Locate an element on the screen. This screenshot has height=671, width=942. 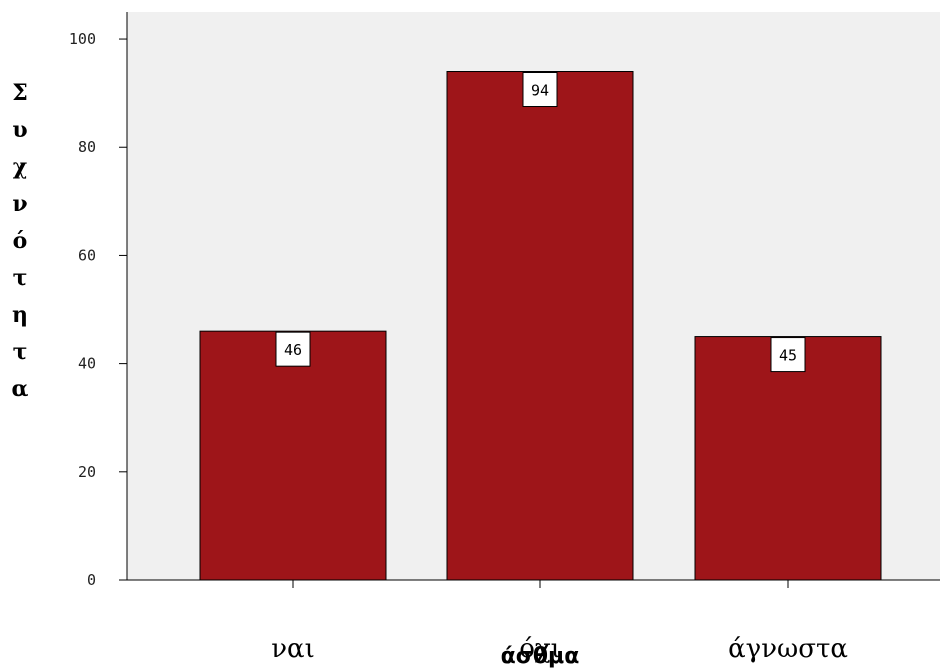
x-axis-title: άσθμα is located at coordinates (540, 656).